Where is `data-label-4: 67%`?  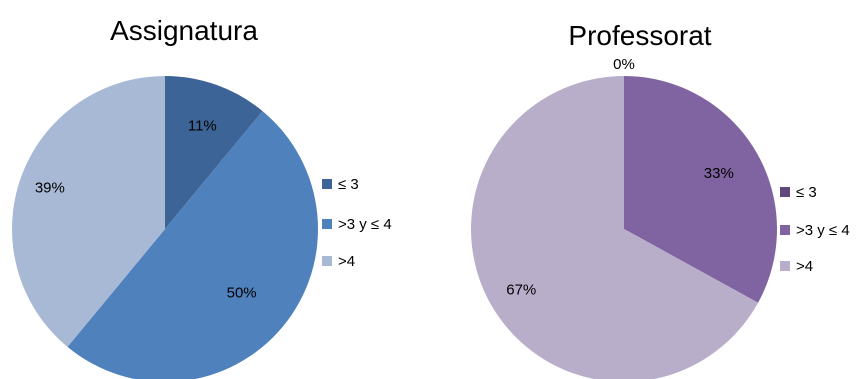
data-label-4: 67% is located at coordinates (521, 290).